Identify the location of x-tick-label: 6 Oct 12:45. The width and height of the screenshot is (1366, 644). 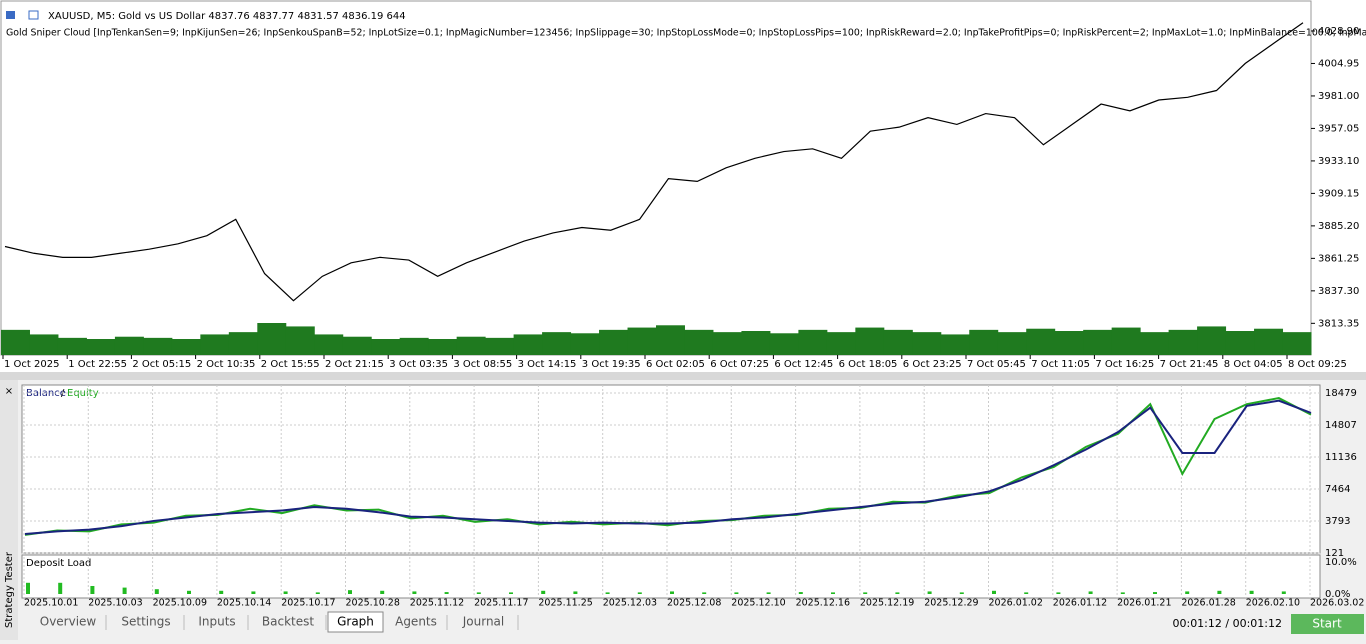
(803, 364).